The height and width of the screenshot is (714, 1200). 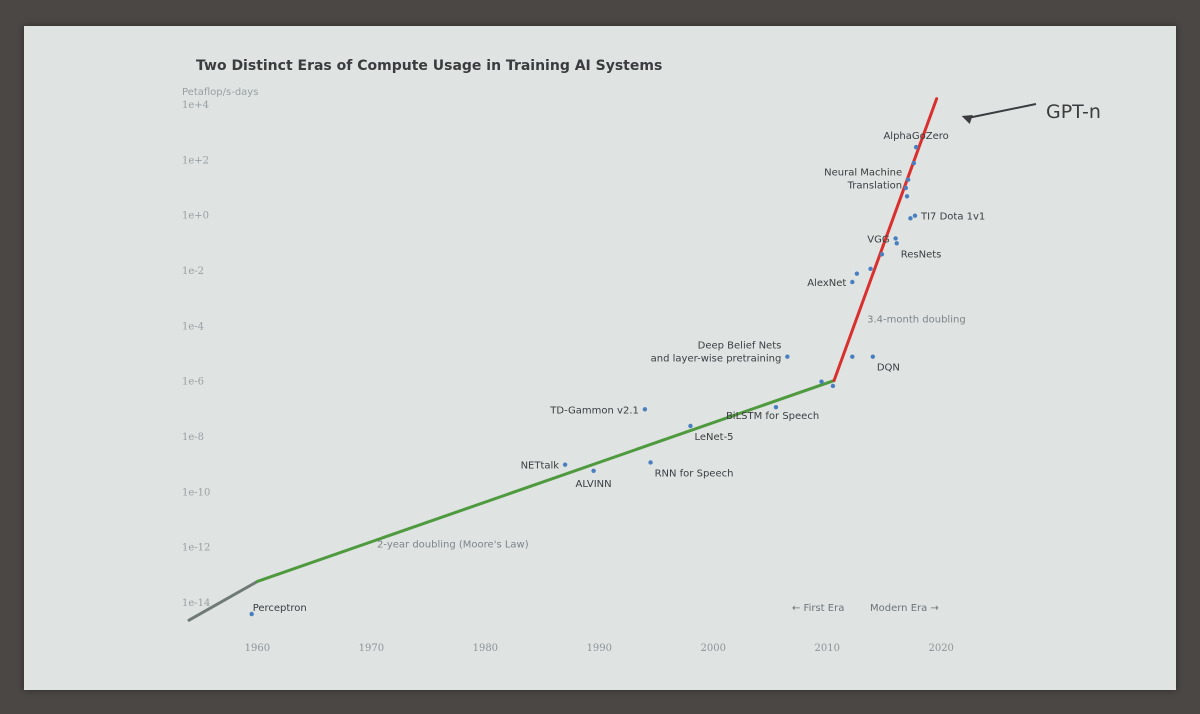 What do you see at coordinates (257, 648) in the screenshot?
I see `x-tick-label: 1960` at bounding box center [257, 648].